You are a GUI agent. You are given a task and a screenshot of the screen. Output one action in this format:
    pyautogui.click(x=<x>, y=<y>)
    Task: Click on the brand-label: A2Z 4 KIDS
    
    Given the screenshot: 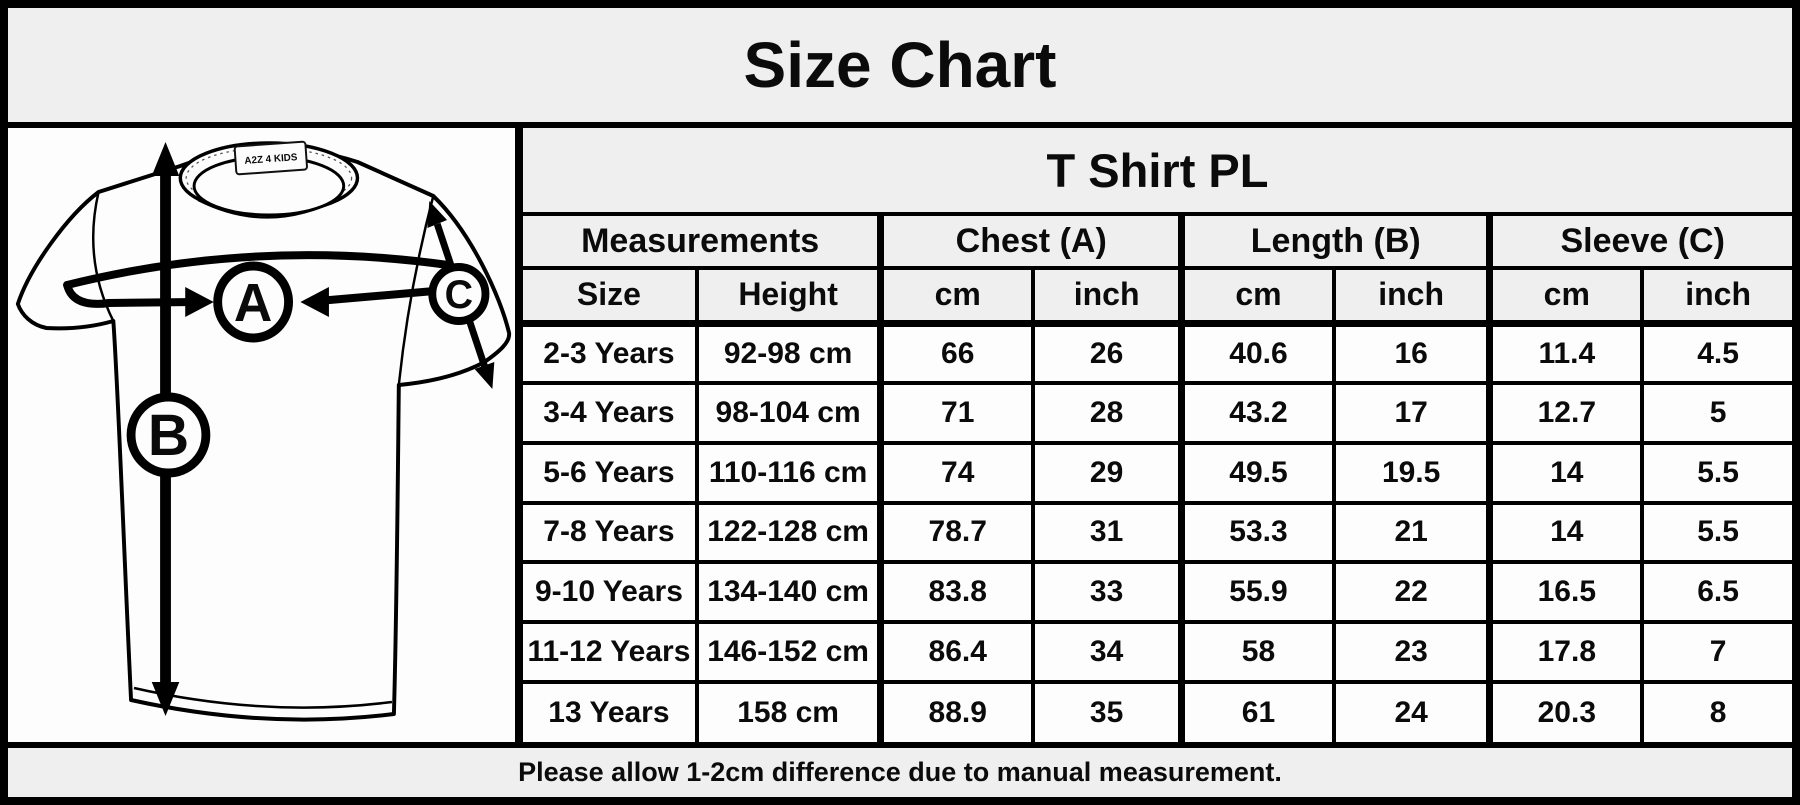 What is the action you would take?
    pyautogui.click(x=270, y=158)
    